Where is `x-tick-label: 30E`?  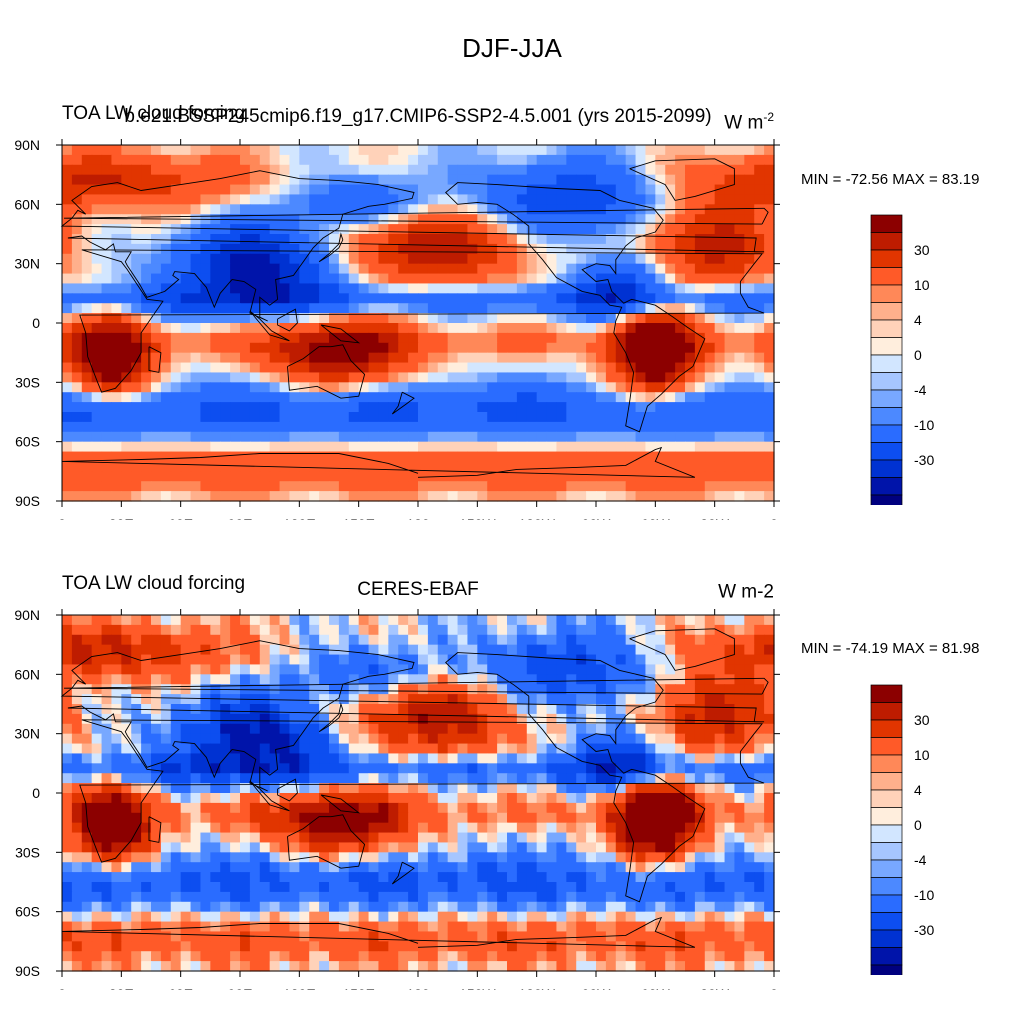 x-tick-label: 30E is located at coordinates (121, 518).